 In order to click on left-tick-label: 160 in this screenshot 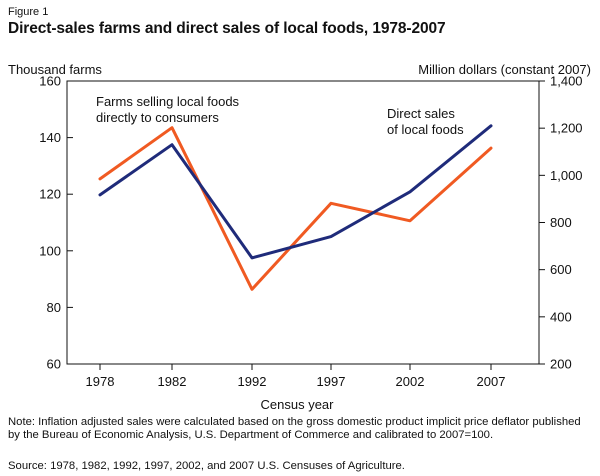, I will do `click(50, 81)`.